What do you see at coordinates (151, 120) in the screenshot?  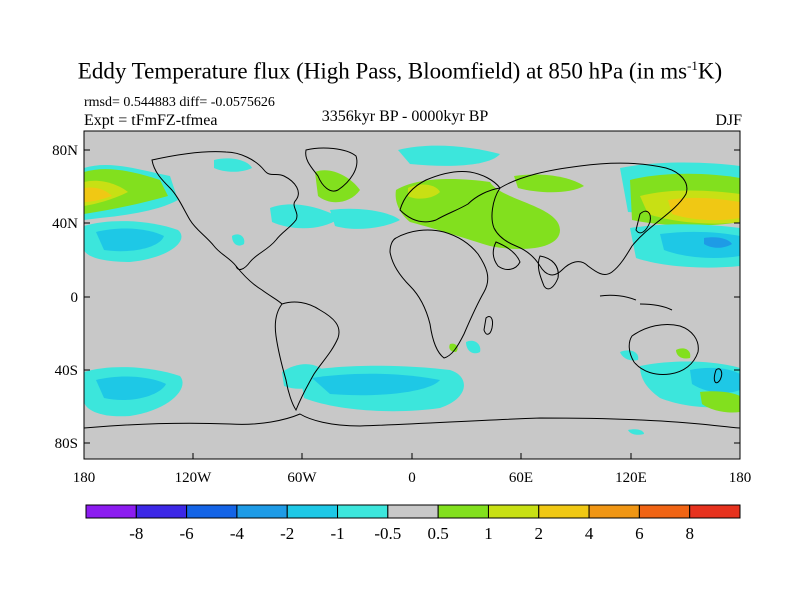 I see `experiment-label: Expt = tFmFZ-tfmea` at bounding box center [151, 120].